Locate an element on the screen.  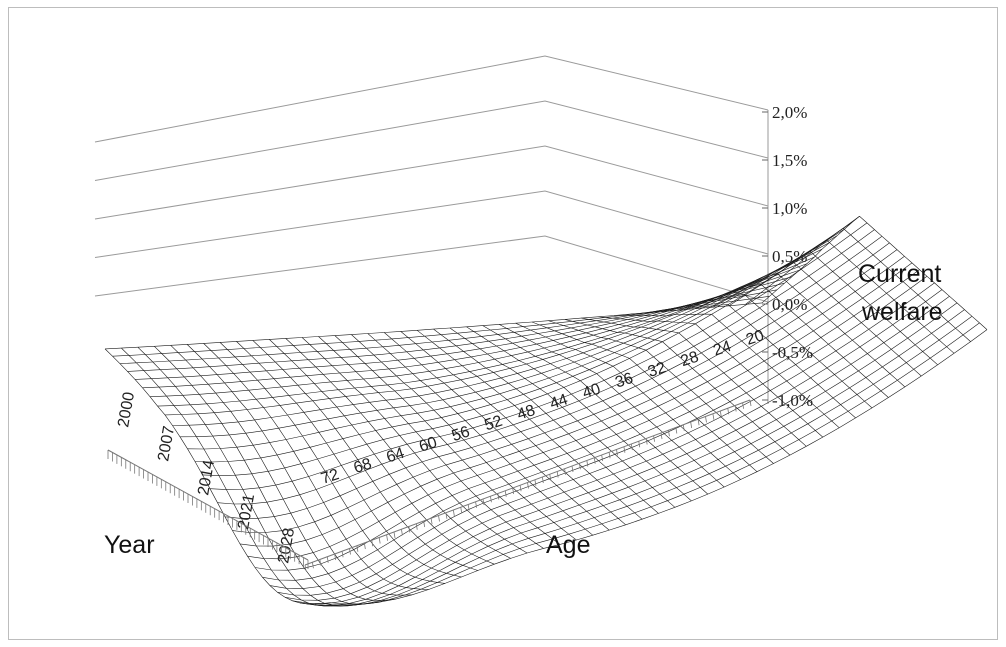
z-tick-label: 0,5% is located at coordinates (789, 256).